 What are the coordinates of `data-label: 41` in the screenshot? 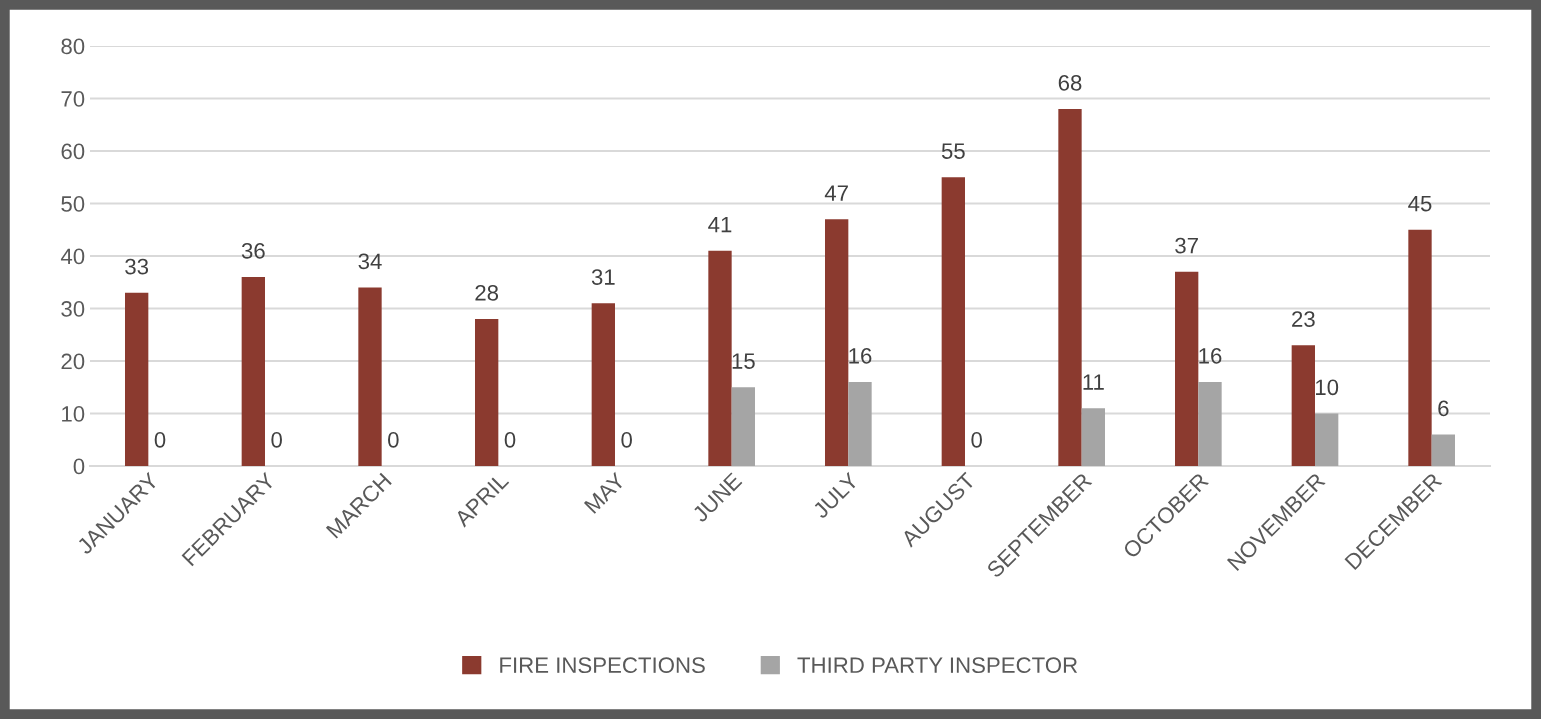 It's located at (720, 224).